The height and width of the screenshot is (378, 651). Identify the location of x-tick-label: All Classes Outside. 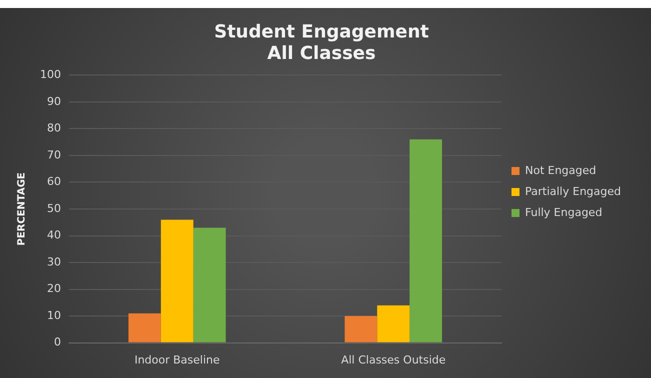
(393, 359).